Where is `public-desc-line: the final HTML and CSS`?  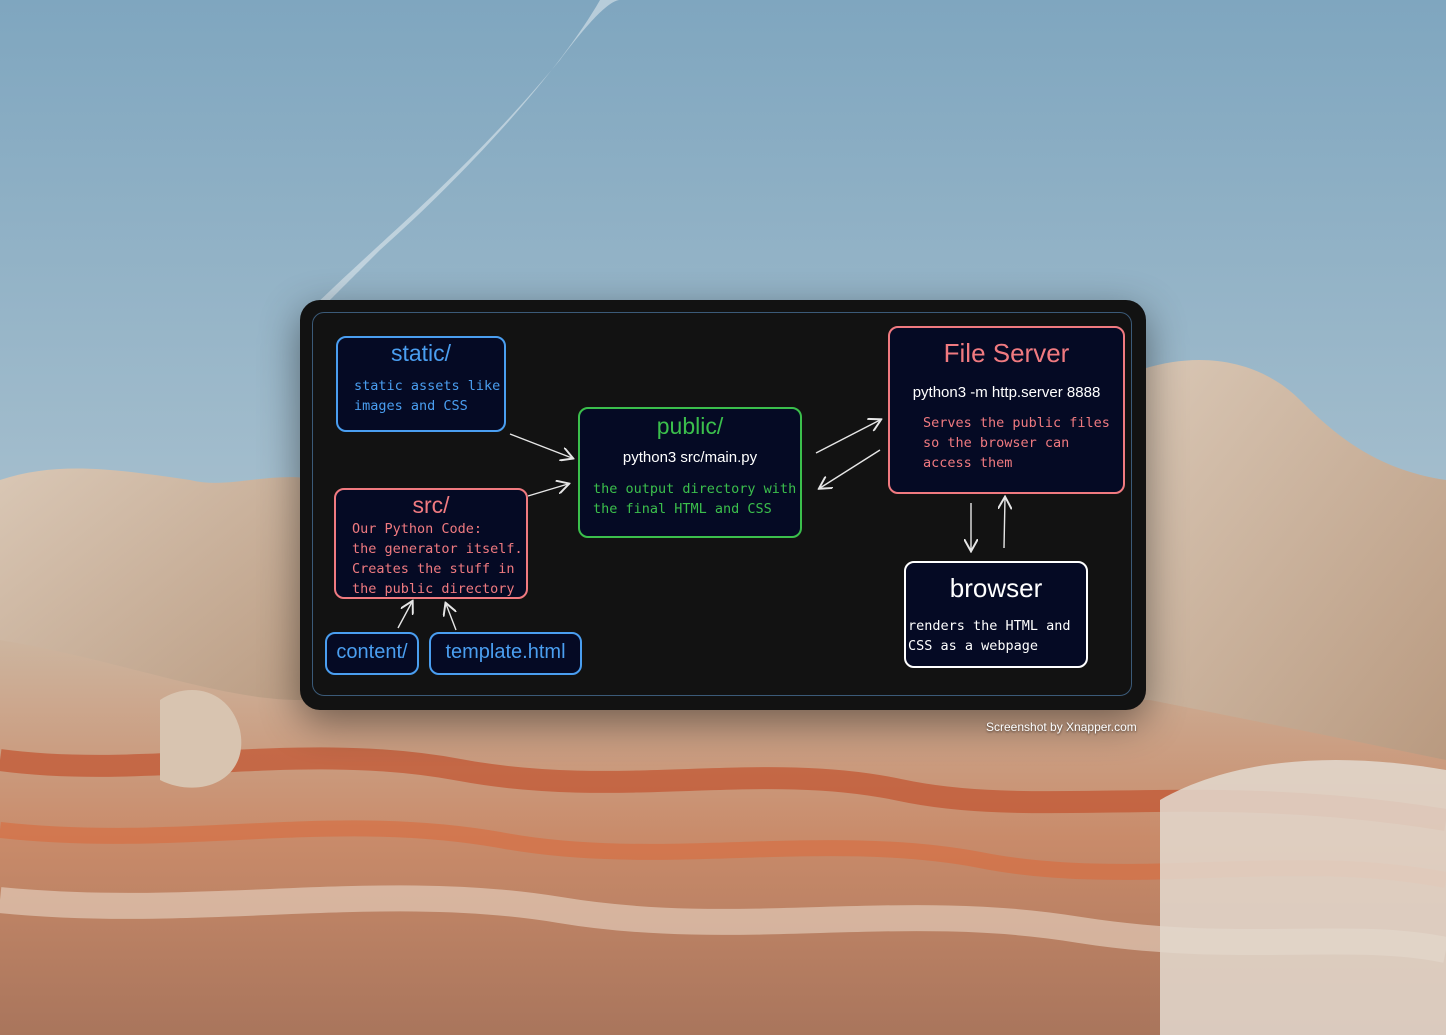 public-desc-line: the final HTML and CSS is located at coordinates (682, 509).